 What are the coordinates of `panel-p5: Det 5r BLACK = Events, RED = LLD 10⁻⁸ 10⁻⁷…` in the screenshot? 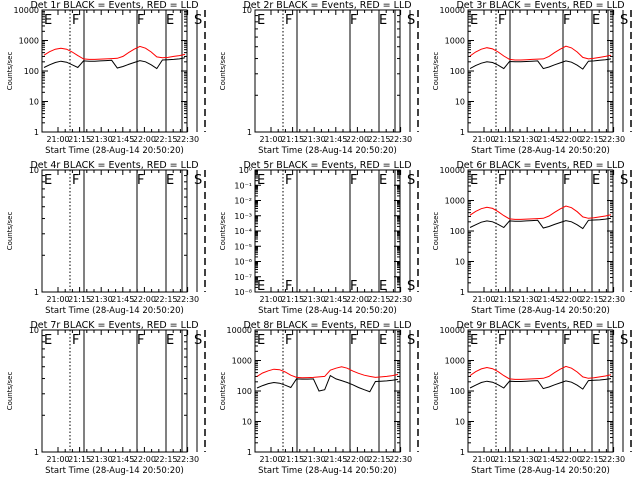 It's located at (319, 238).